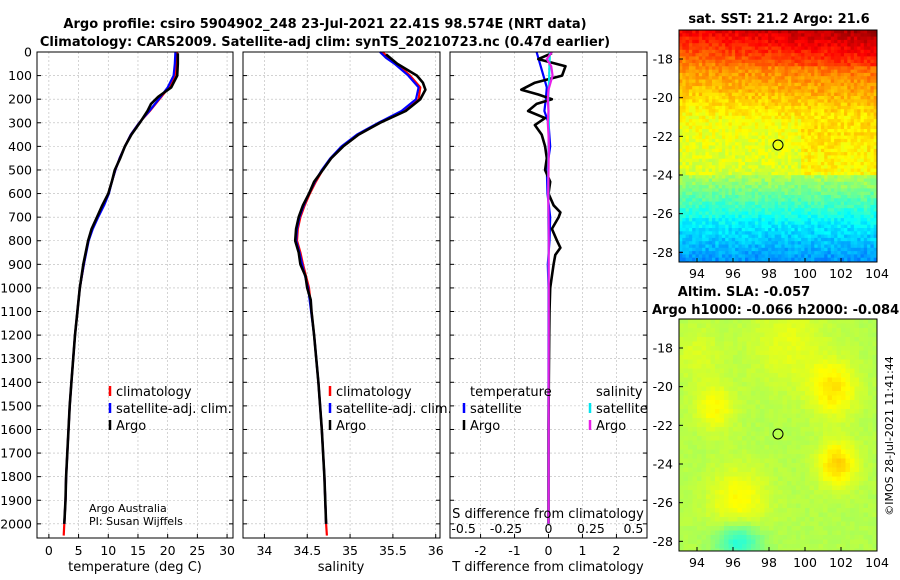  What do you see at coordinates (511, 392) in the screenshot?
I see `legend-header-temperature: temperature` at bounding box center [511, 392].